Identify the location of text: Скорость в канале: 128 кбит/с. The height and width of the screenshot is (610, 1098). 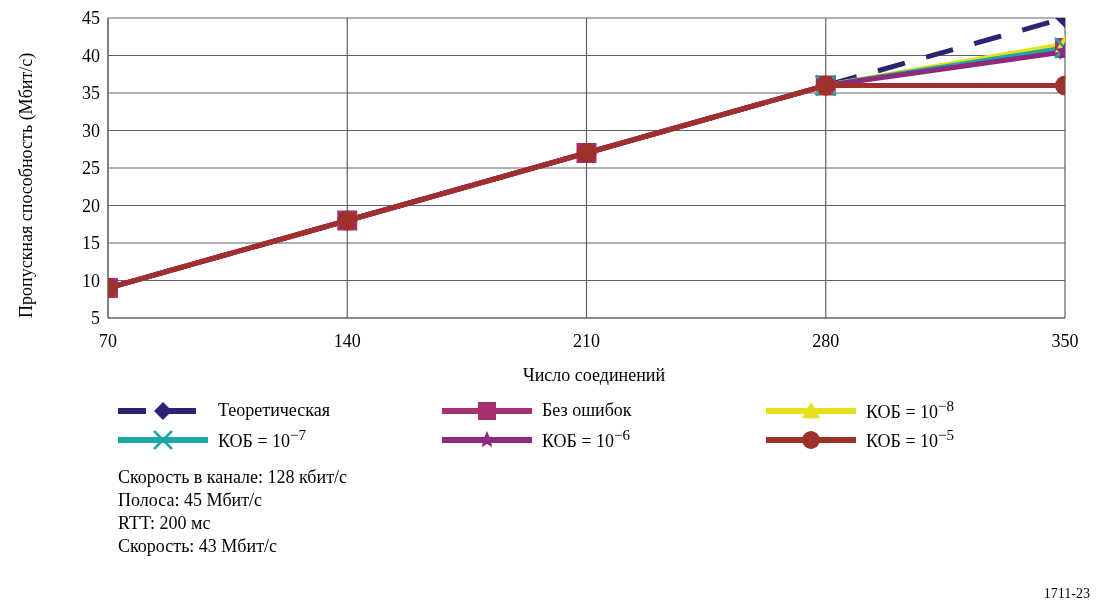
(233, 477).